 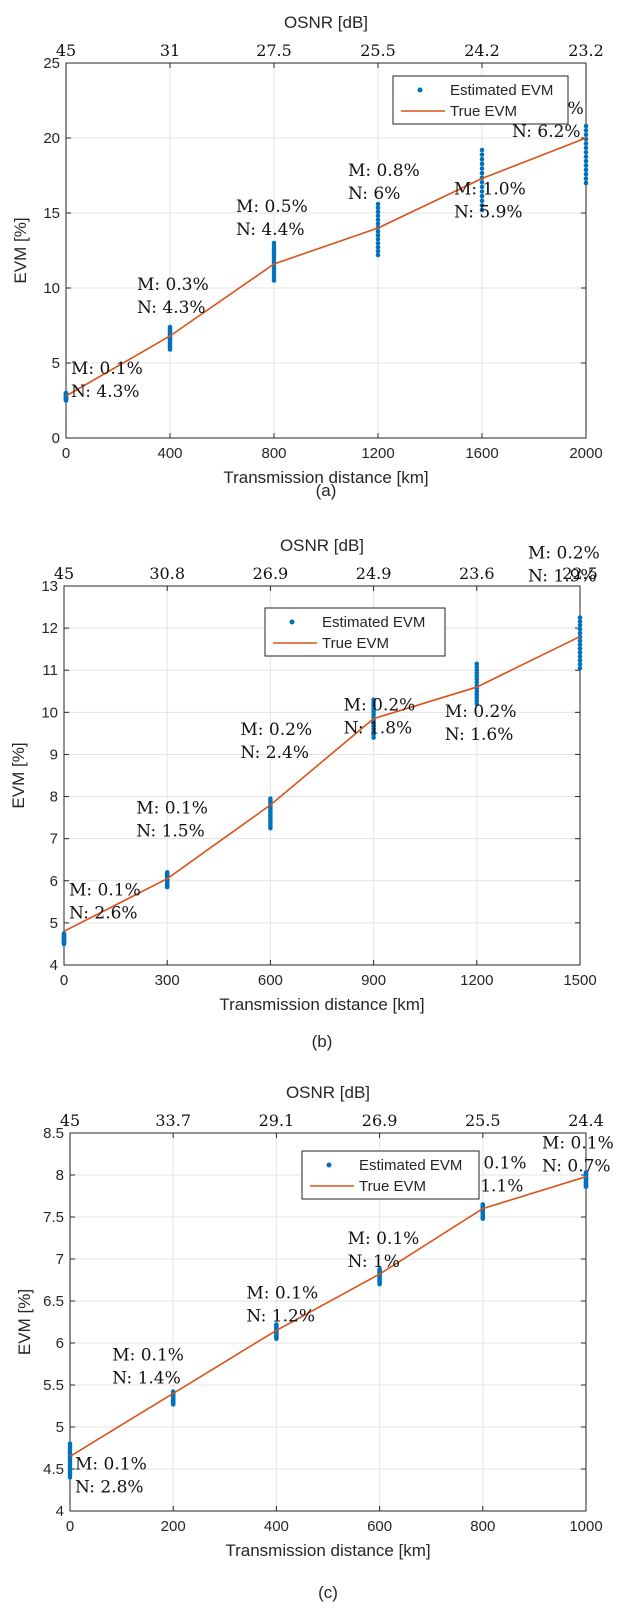 I want to click on x-tick-label: 800, so click(x=482, y=1526).